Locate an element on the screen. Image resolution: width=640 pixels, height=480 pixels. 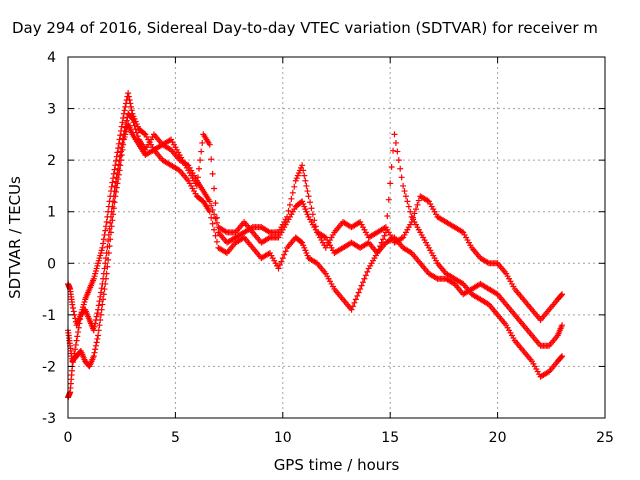
x-tick-label: 25 is located at coordinates (605, 438).